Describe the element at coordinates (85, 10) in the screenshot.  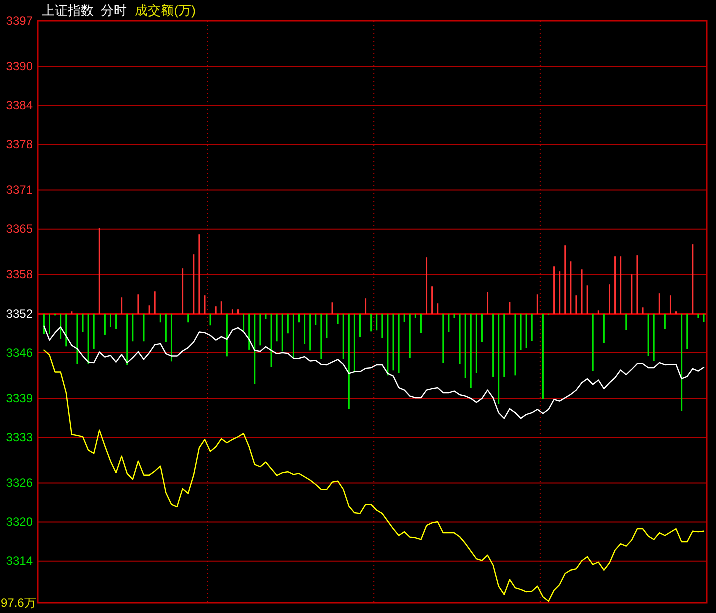
I see `chart-title: 上证指数 分时` at that location.